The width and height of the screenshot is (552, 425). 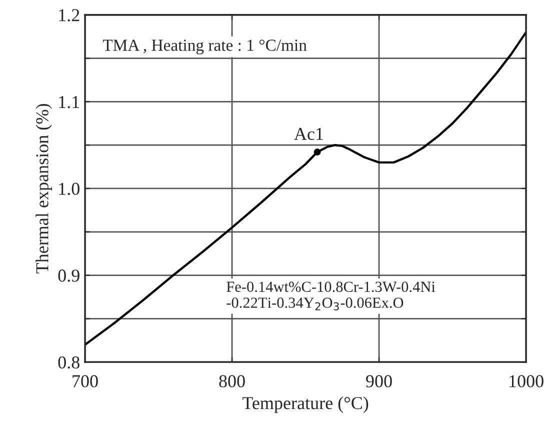 What do you see at coordinates (204, 47) in the screenshot?
I see `annotation: TMA , Heating rate : 1 °C/min` at bounding box center [204, 47].